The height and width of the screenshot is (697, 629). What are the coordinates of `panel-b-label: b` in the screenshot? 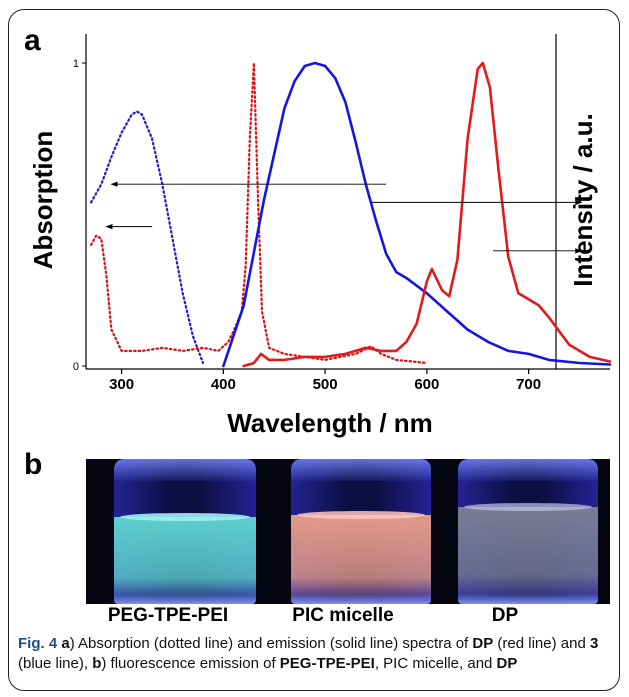 It's located at (33, 464).